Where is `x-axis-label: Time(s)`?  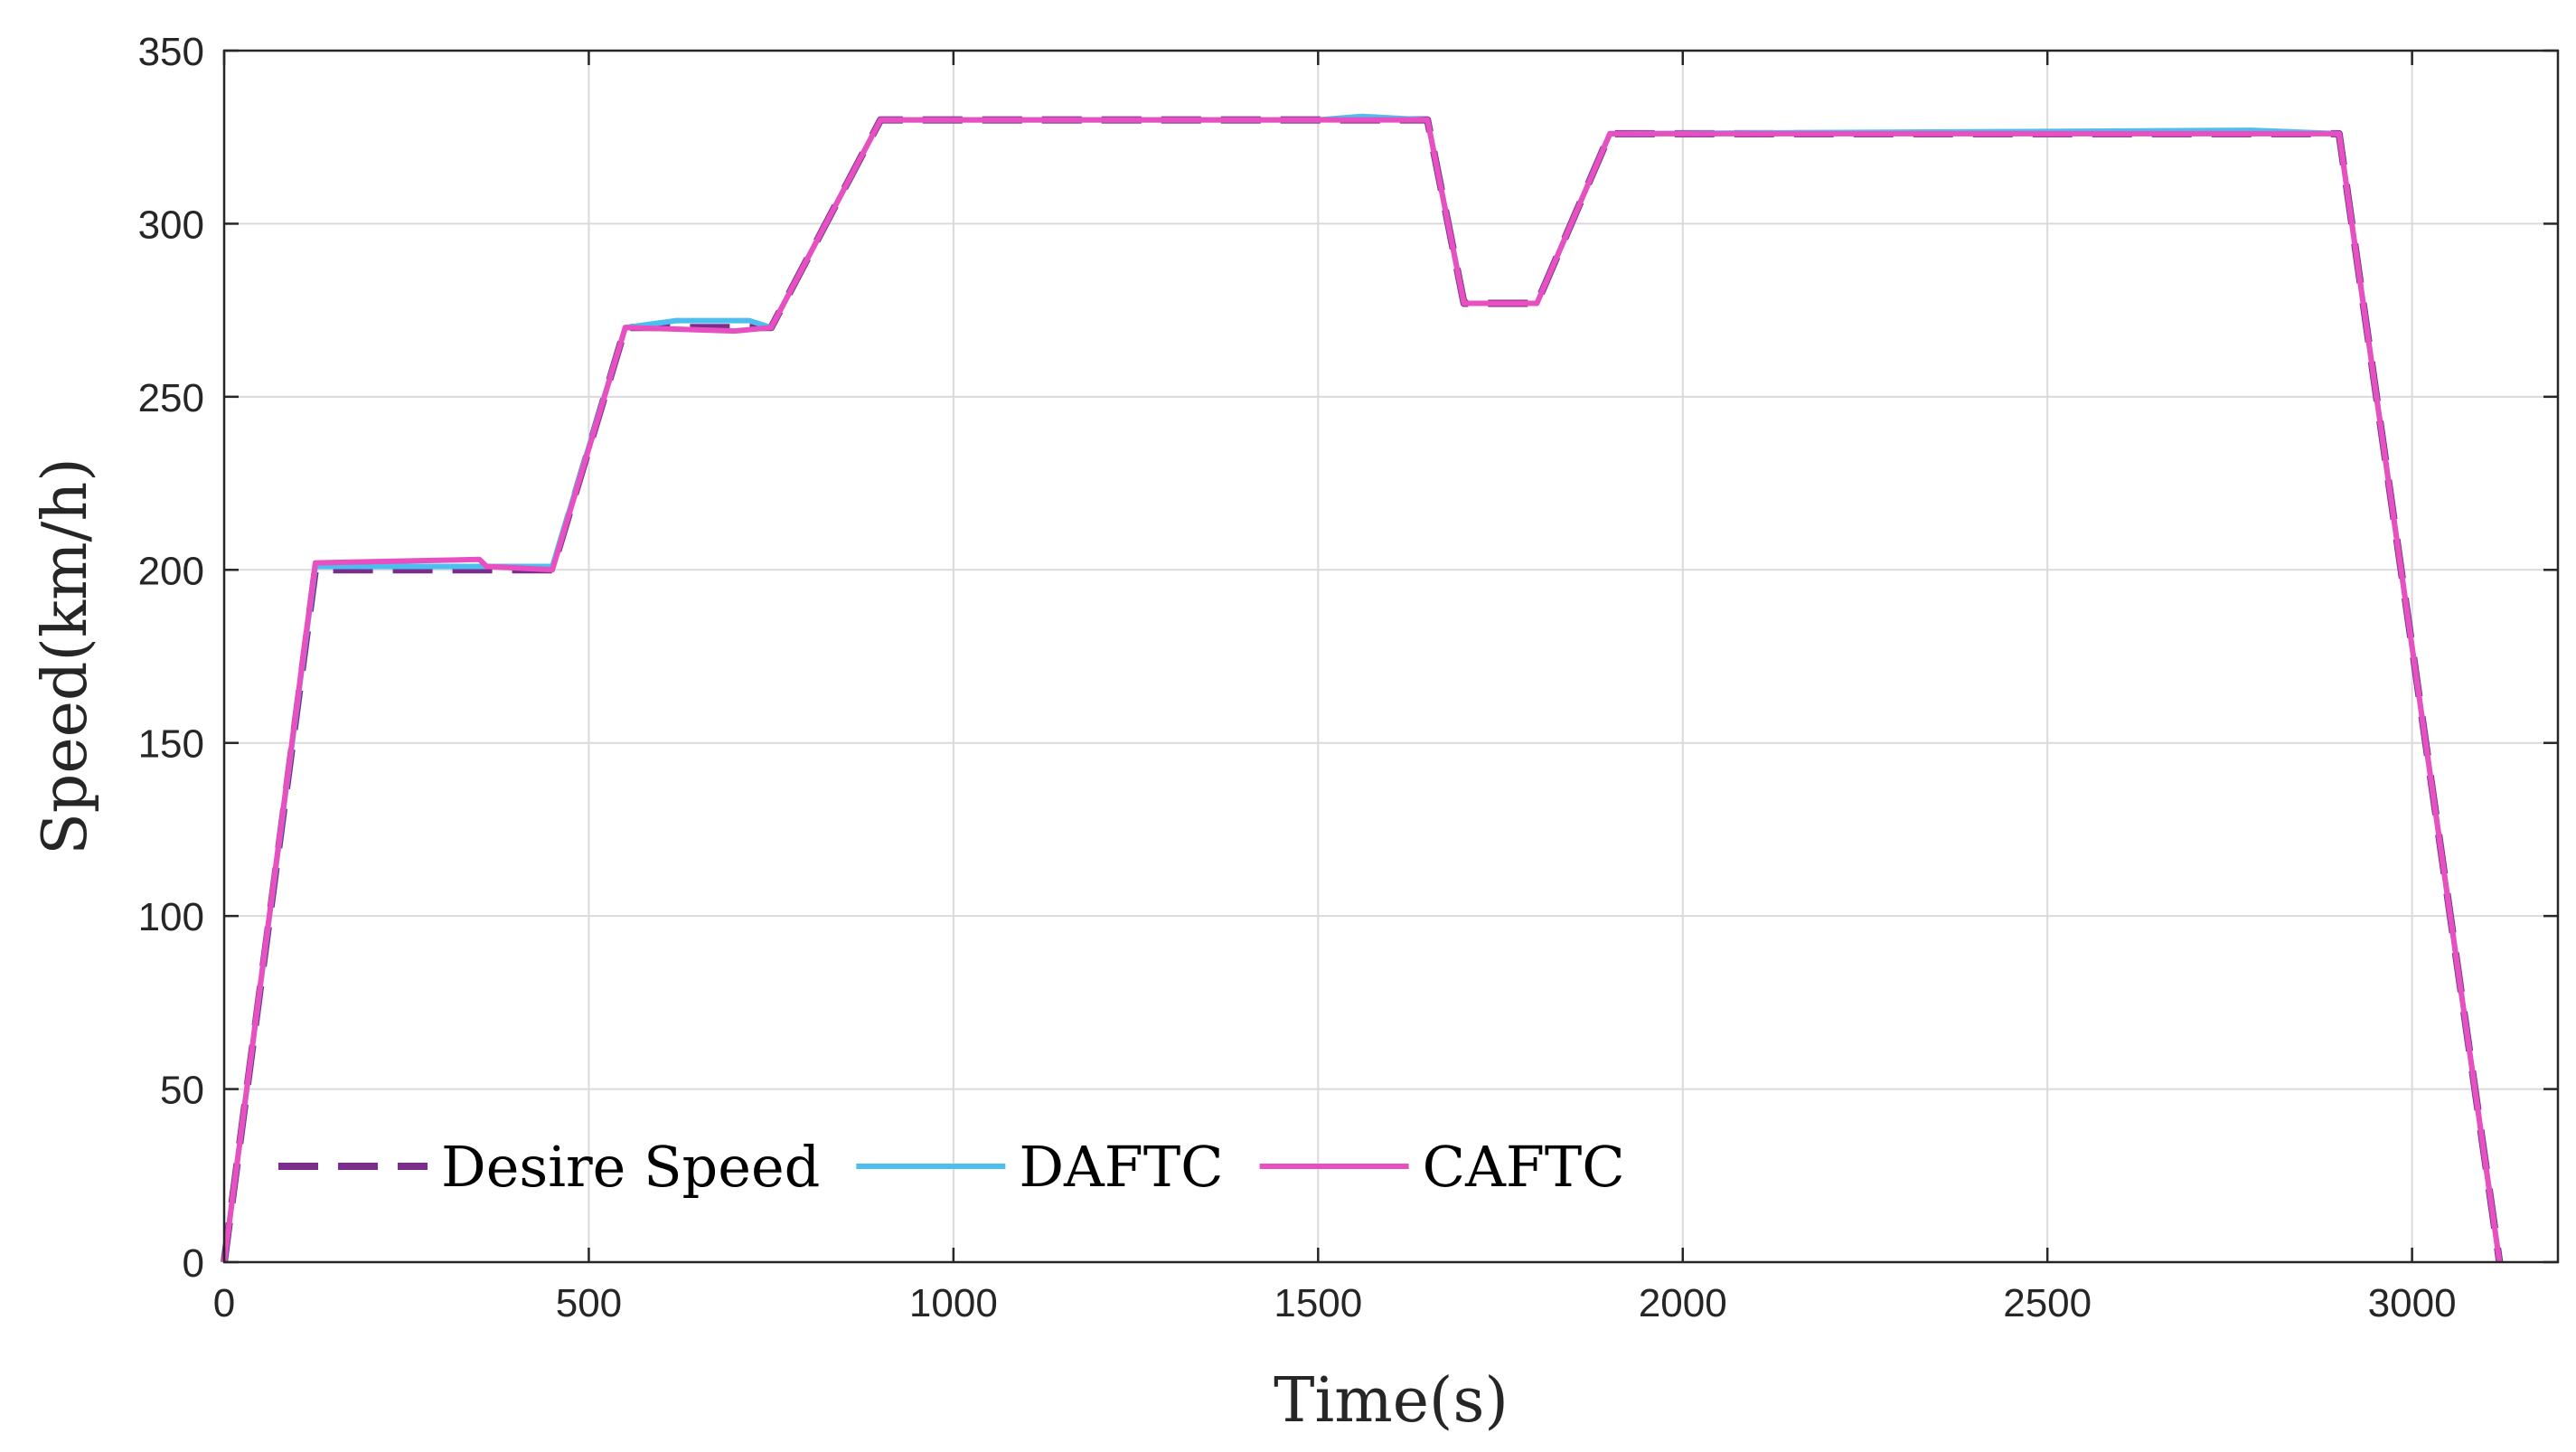
x-axis-label: Time(s) is located at coordinates (1391, 1401).